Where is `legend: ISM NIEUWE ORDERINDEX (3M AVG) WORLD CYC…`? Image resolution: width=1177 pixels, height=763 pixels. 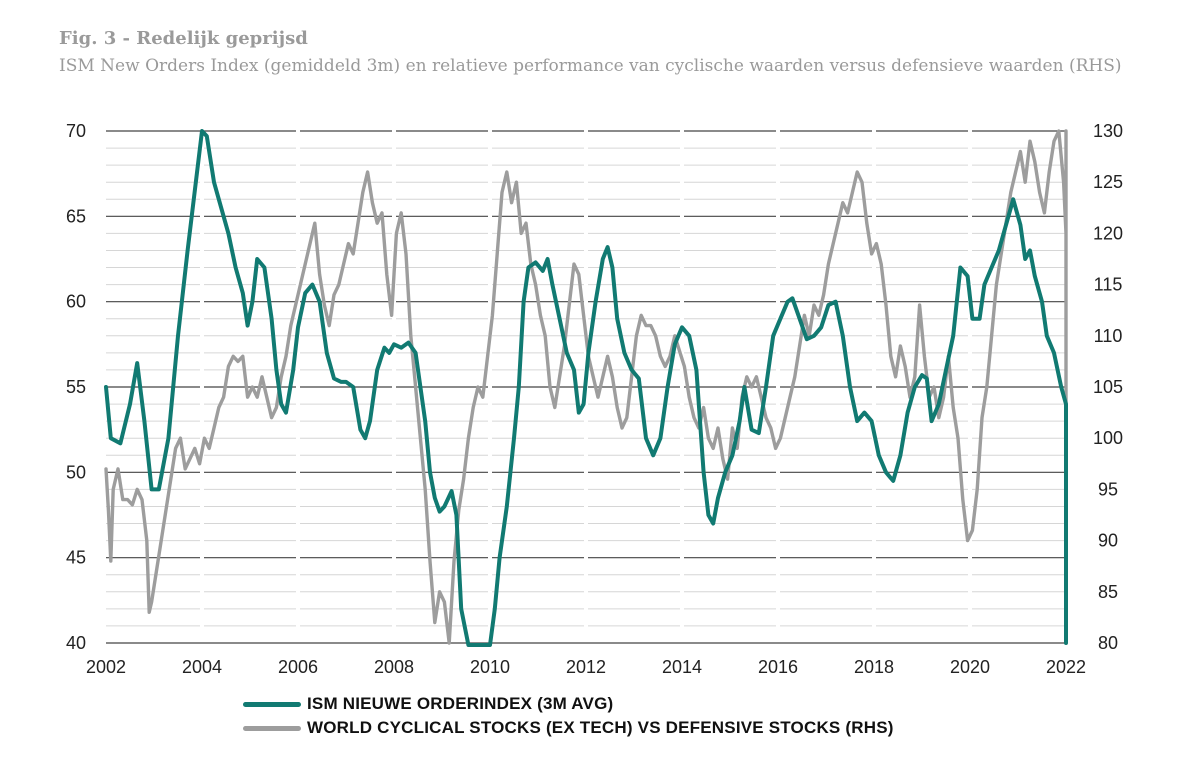
legend: ISM NIEUWE ORDERINDEX (3M AVG) WORLD CYC… is located at coordinates (568, 716).